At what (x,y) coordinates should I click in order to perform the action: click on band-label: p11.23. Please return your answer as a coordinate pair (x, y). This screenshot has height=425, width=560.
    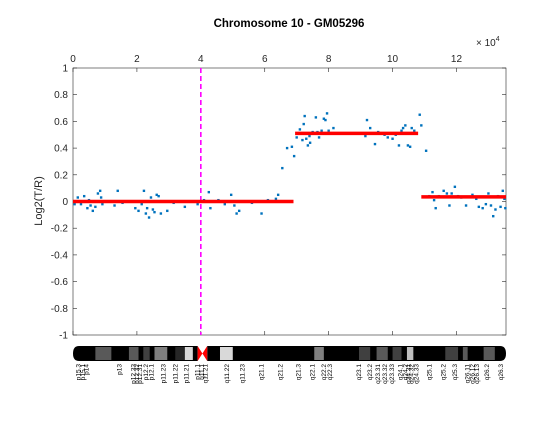
    Looking at the image, I should click on (163, 374).